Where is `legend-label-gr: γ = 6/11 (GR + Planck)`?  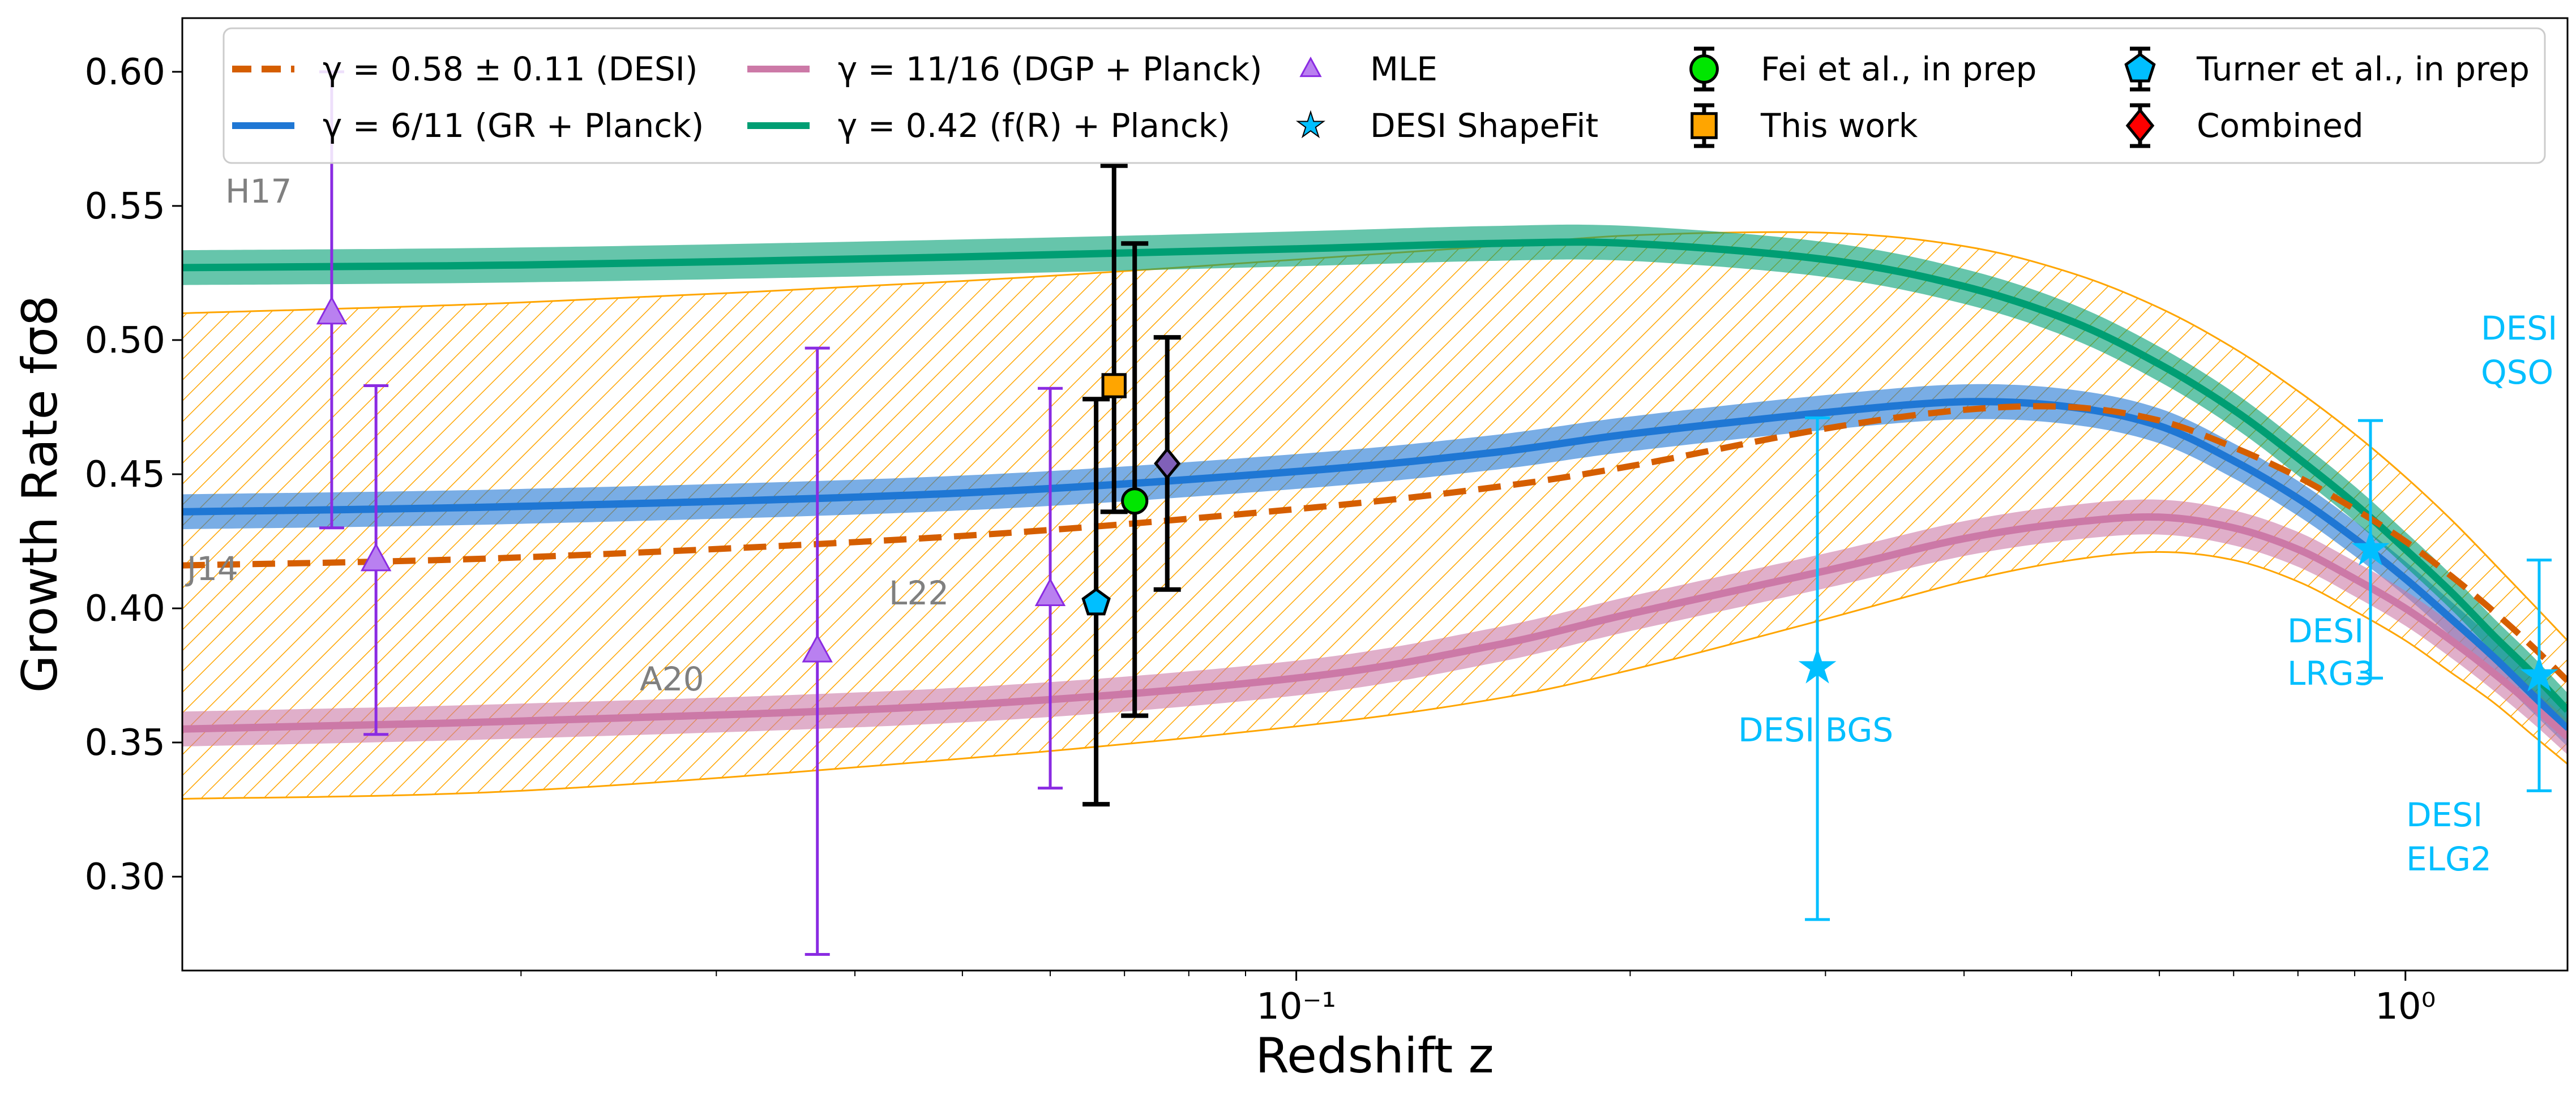
legend-label-gr: γ = 6/11 (GR + Planck) is located at coordinates (513, 126).